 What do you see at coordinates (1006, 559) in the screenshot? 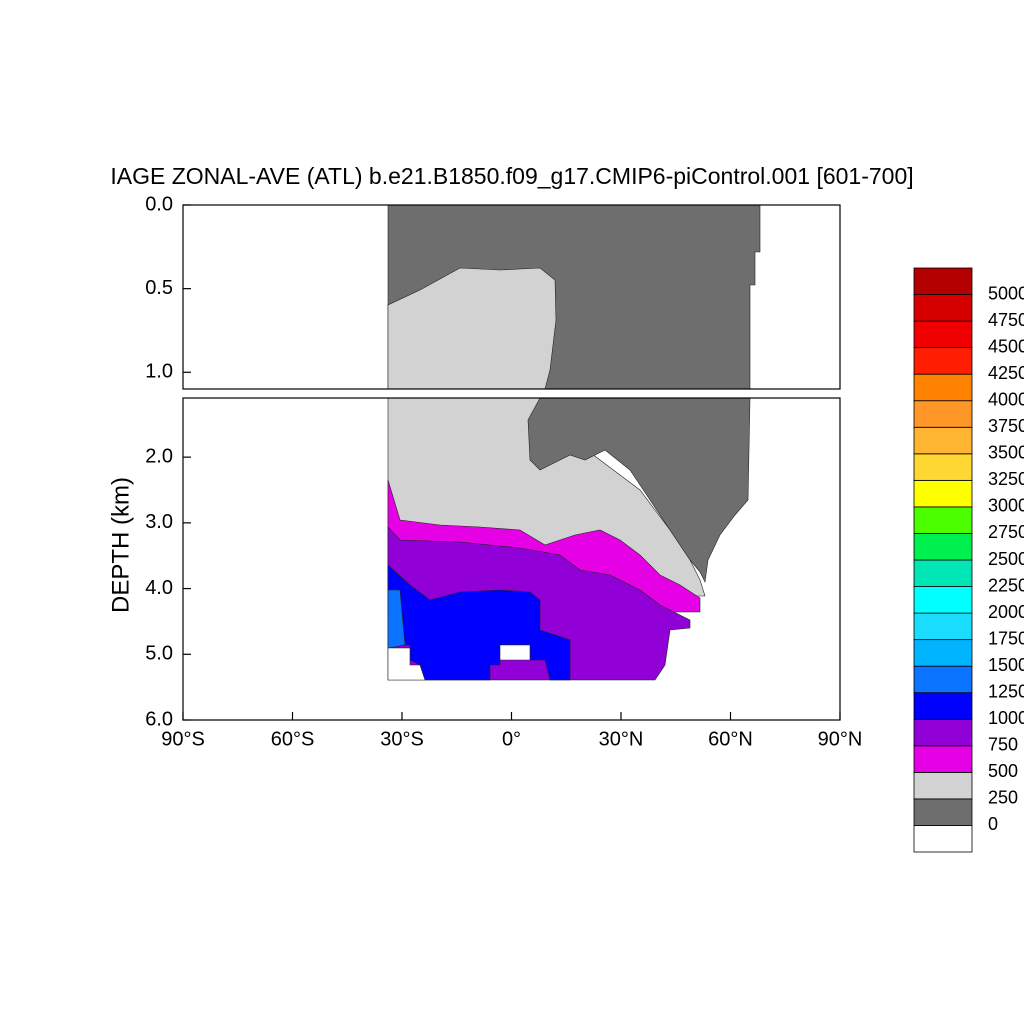
I see `colorbar-label: 2500` at bounding box center [1006, 559].